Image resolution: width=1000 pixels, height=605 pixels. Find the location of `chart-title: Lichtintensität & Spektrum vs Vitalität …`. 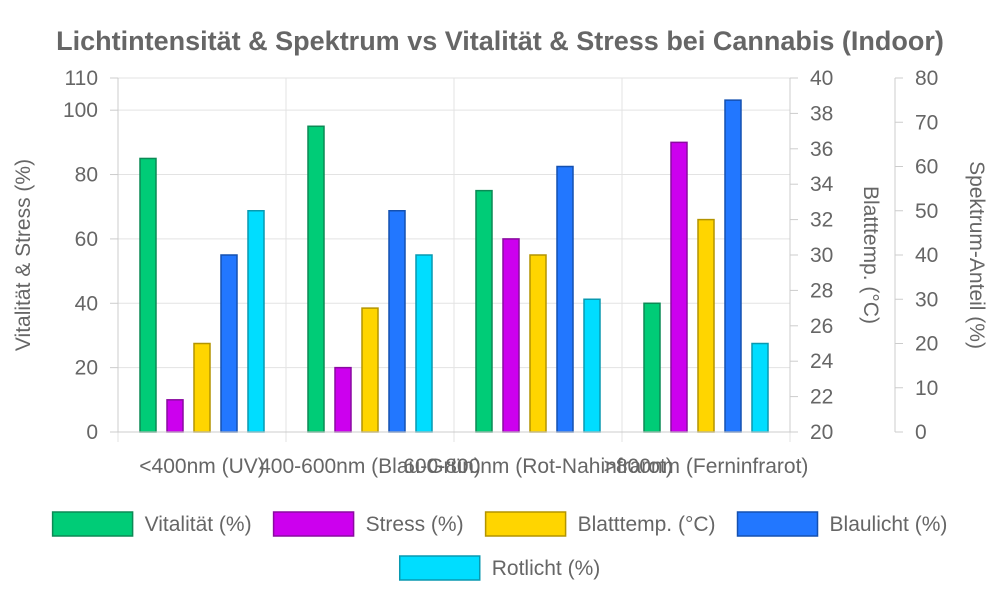

chart-title: Lichtintensität & Spektrum vs Vitalität … is located at coordinates (500, 41).